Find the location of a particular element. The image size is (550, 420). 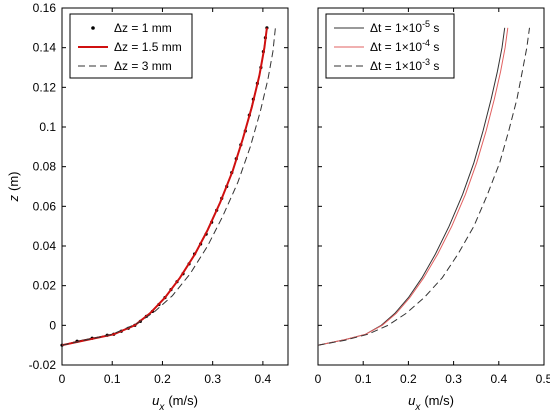

legend-label: Δz = 3 mm is located at coordinates (143, 66).